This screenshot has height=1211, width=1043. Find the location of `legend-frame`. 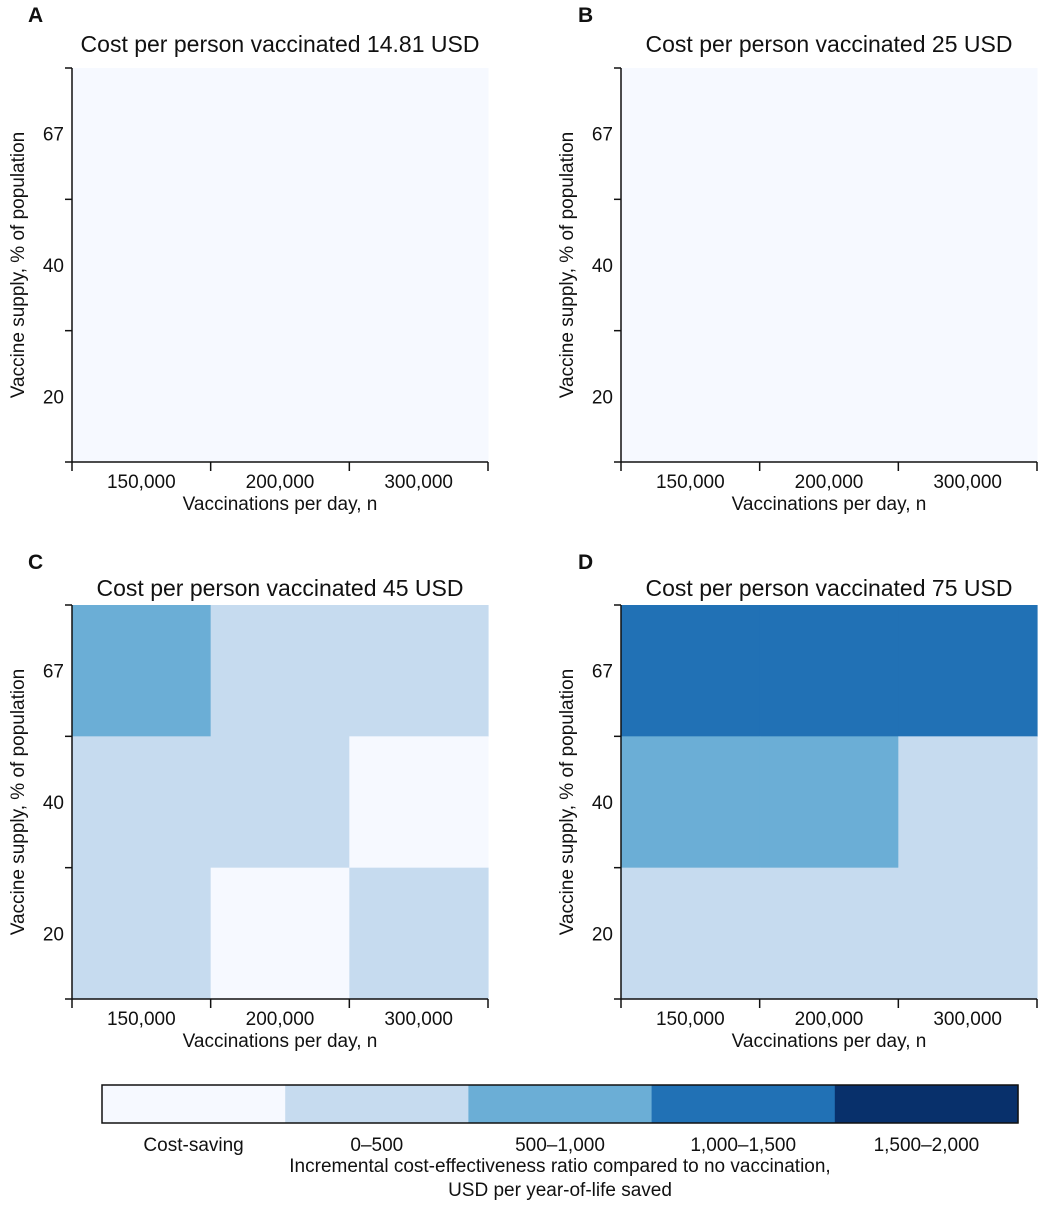

legend-frame is located at coordinates (560, 1104).